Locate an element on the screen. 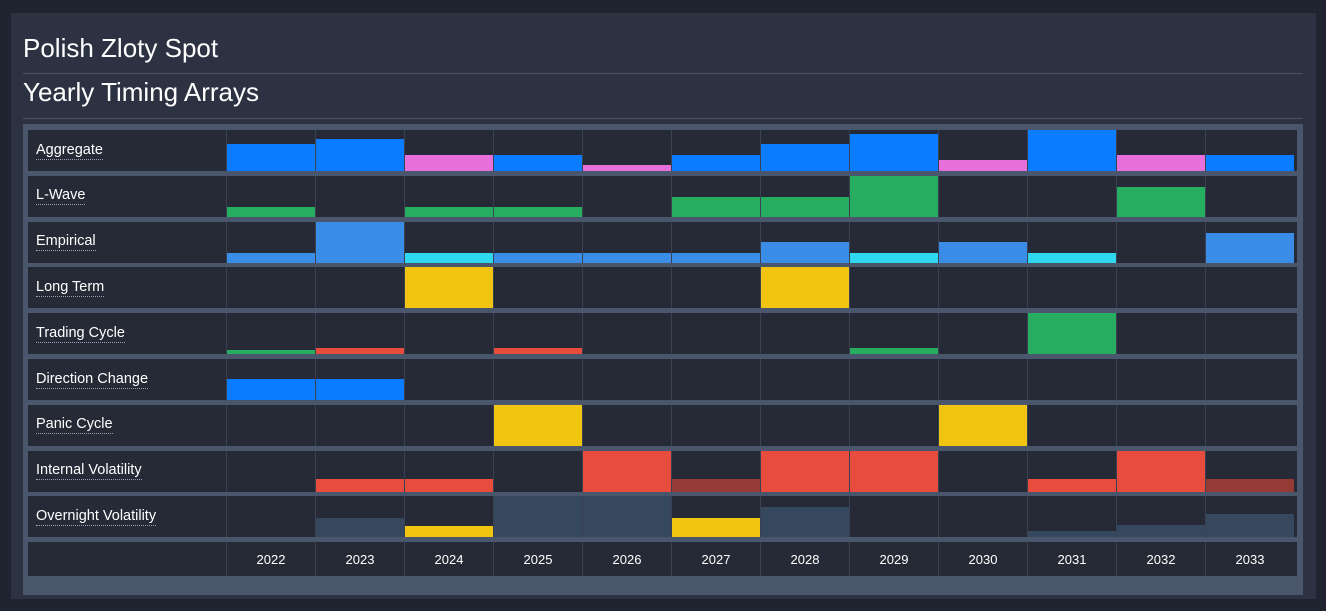  cell-empirical-2032 is located at coordinates (1160, 242).